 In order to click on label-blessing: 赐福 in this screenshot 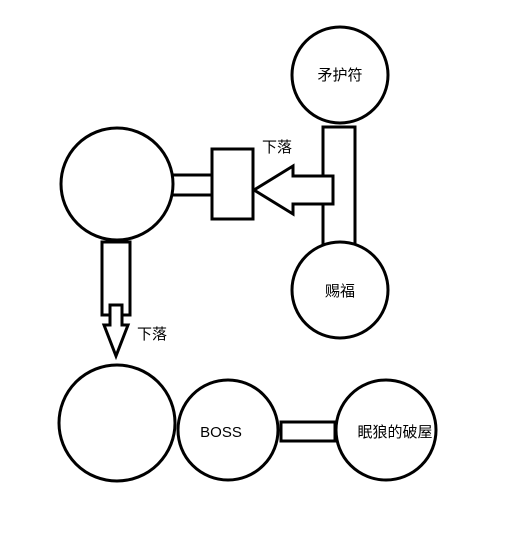, I will do `click(340, 291)`.